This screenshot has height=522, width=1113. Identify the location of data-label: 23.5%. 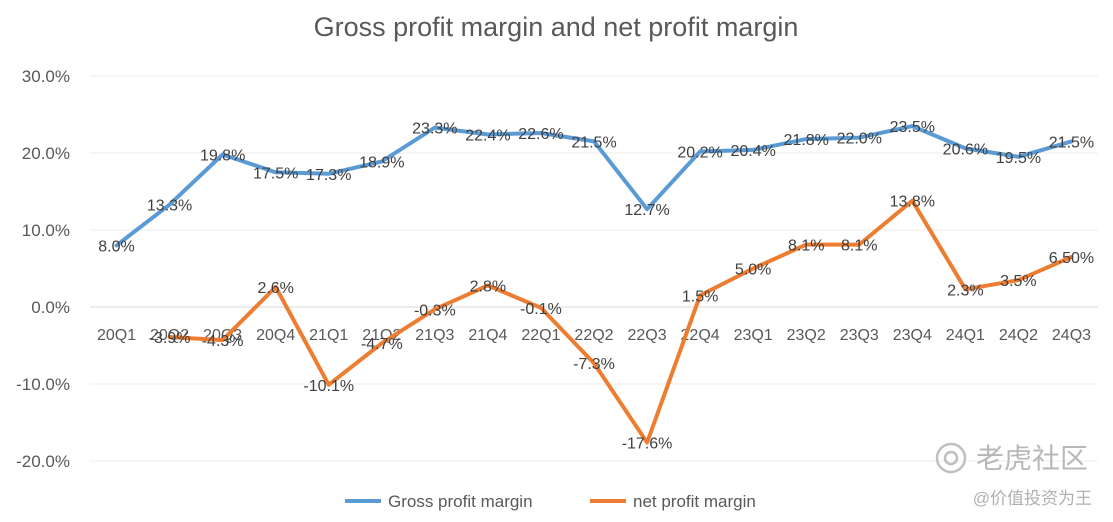
(912, 127).